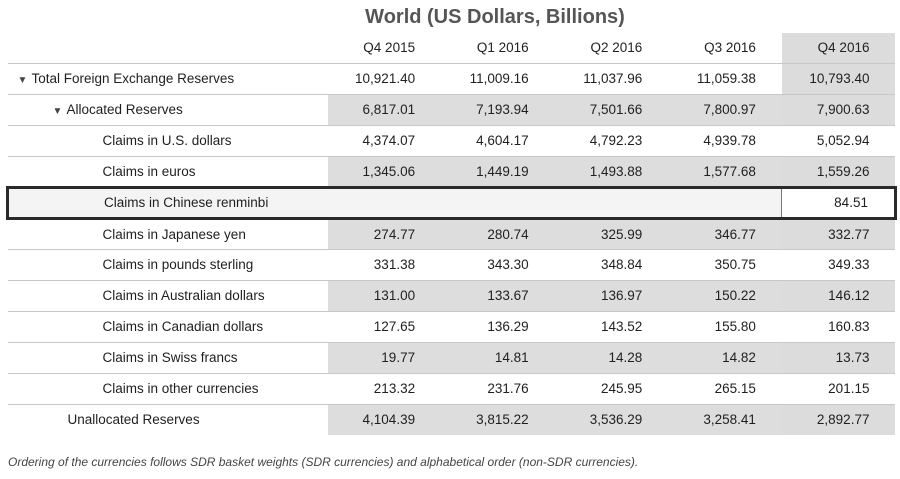 The image size is (900, 479). What do you see at coordinates (725, 264) in the screenshot?
I see `table-cell: 350.75` at bounding box center [725, 264].